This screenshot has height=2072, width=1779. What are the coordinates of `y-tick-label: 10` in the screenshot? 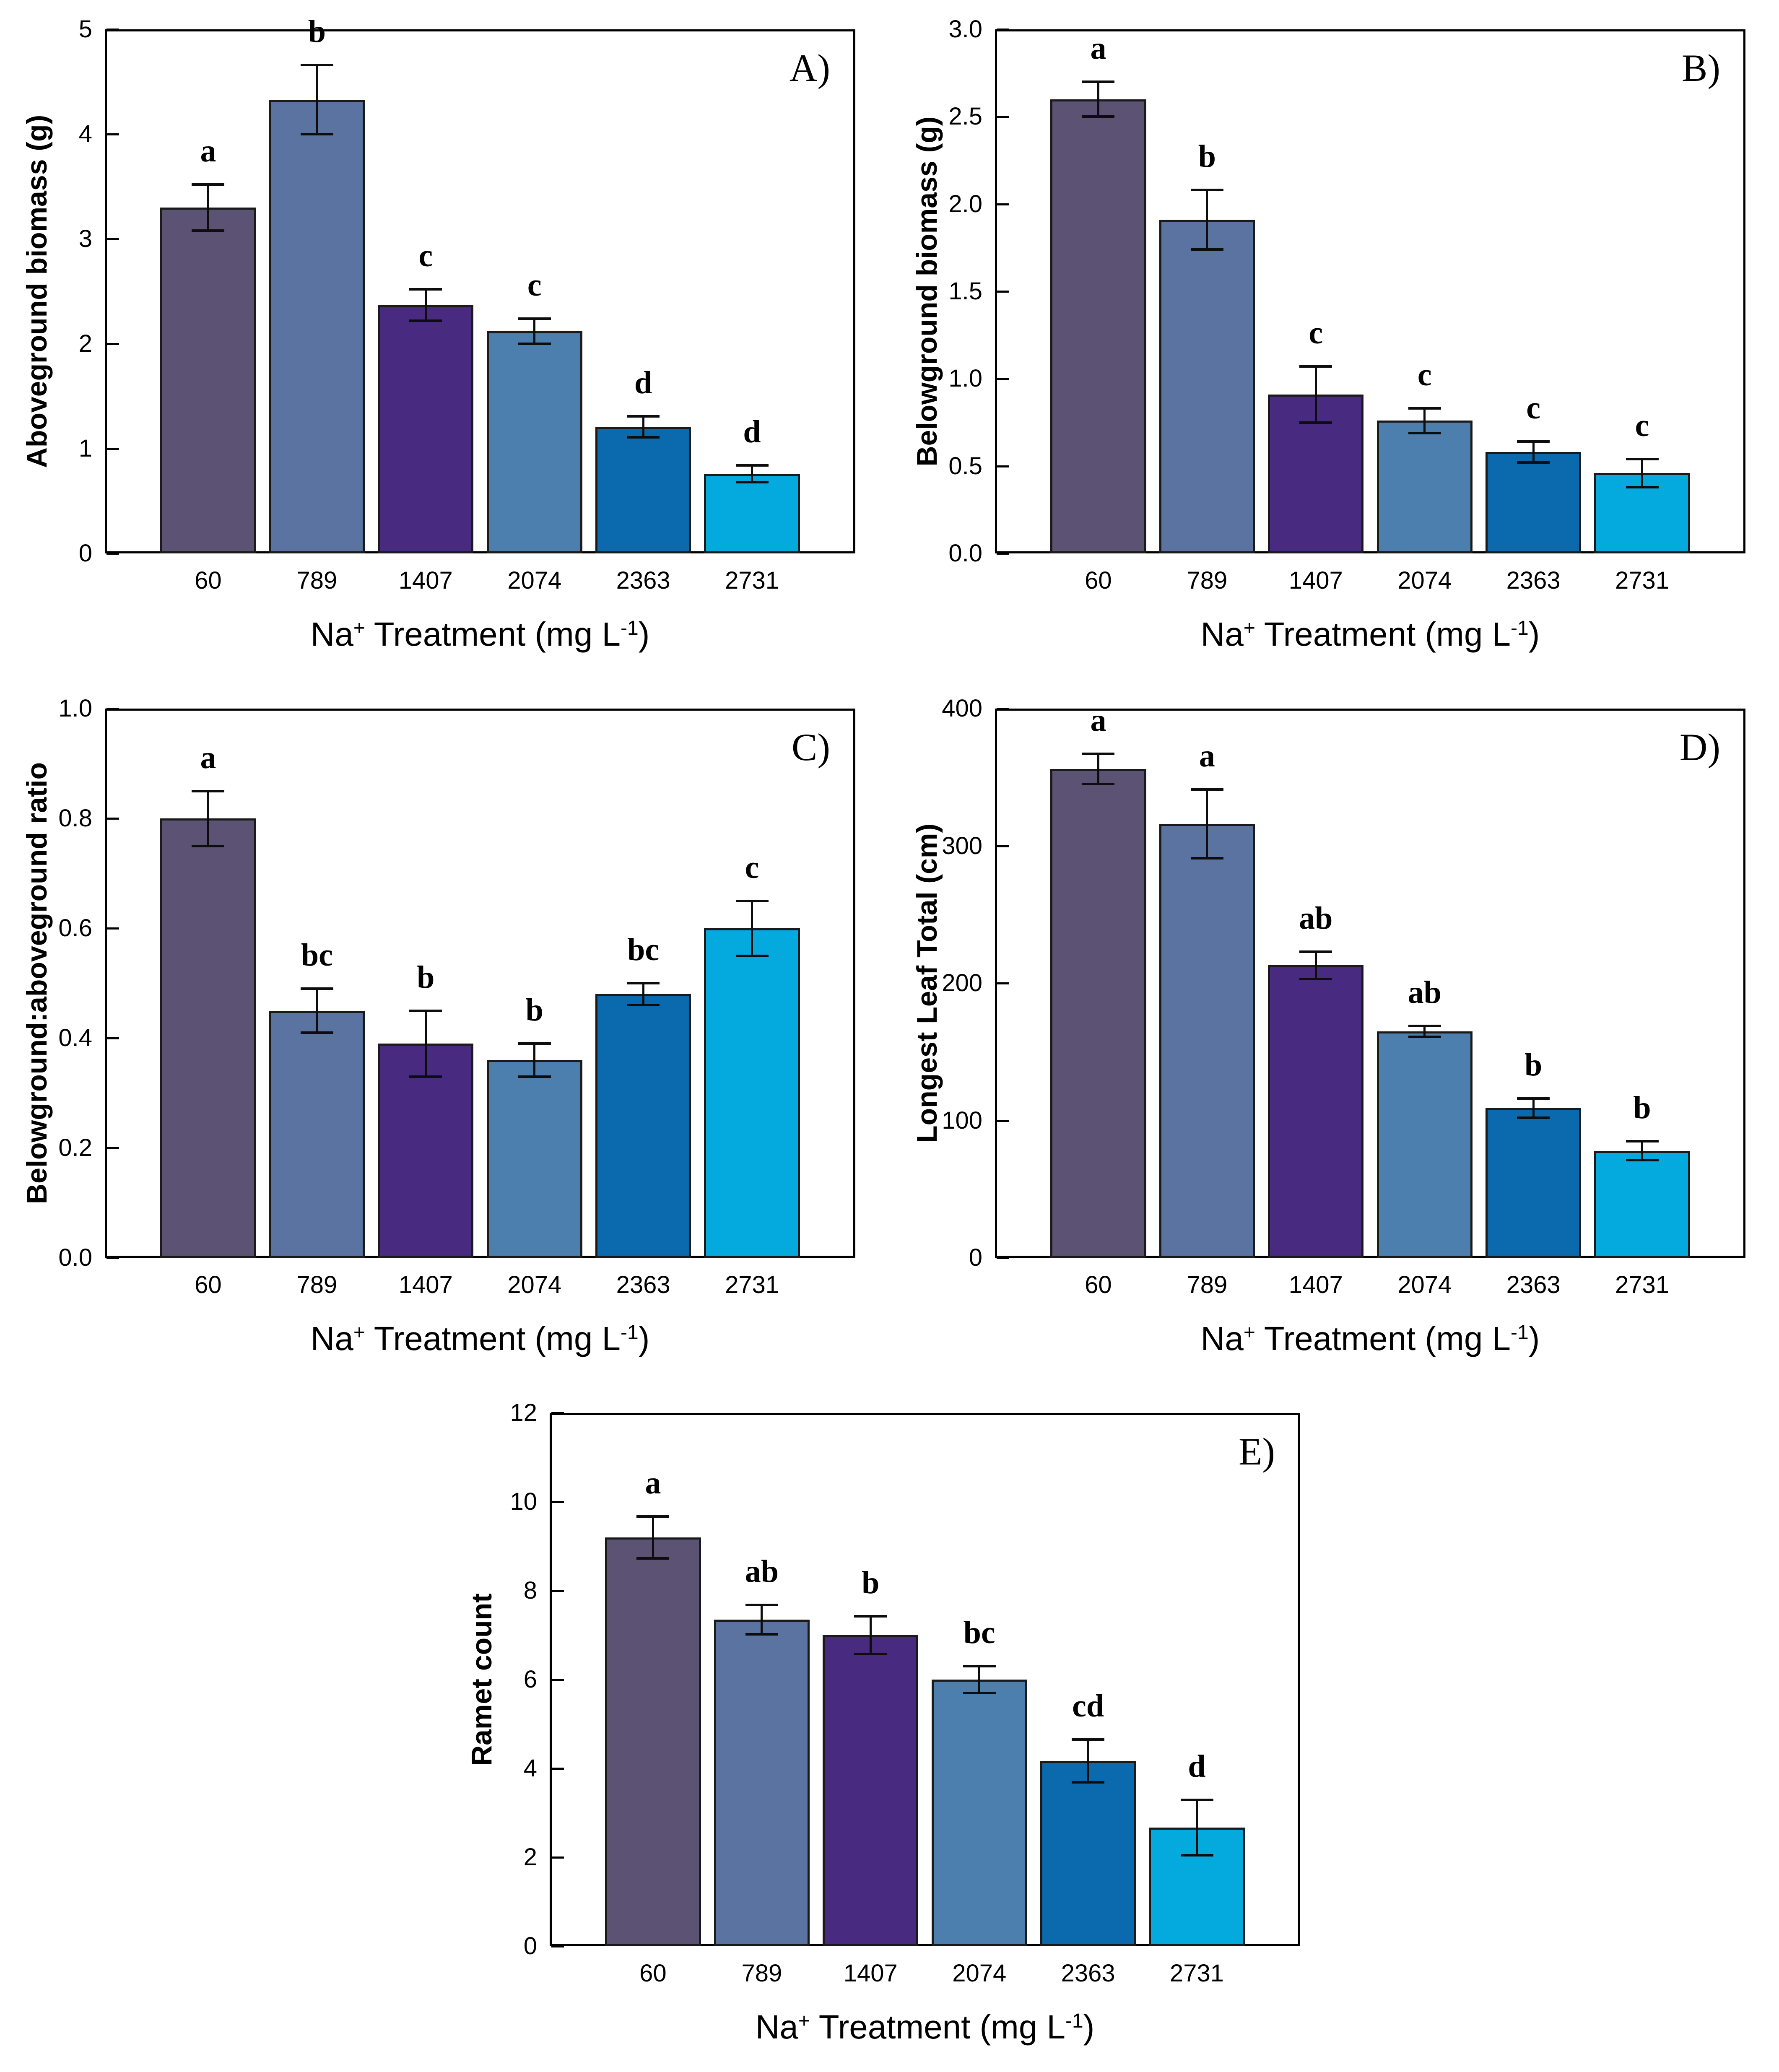 It's located at (524, 1501).